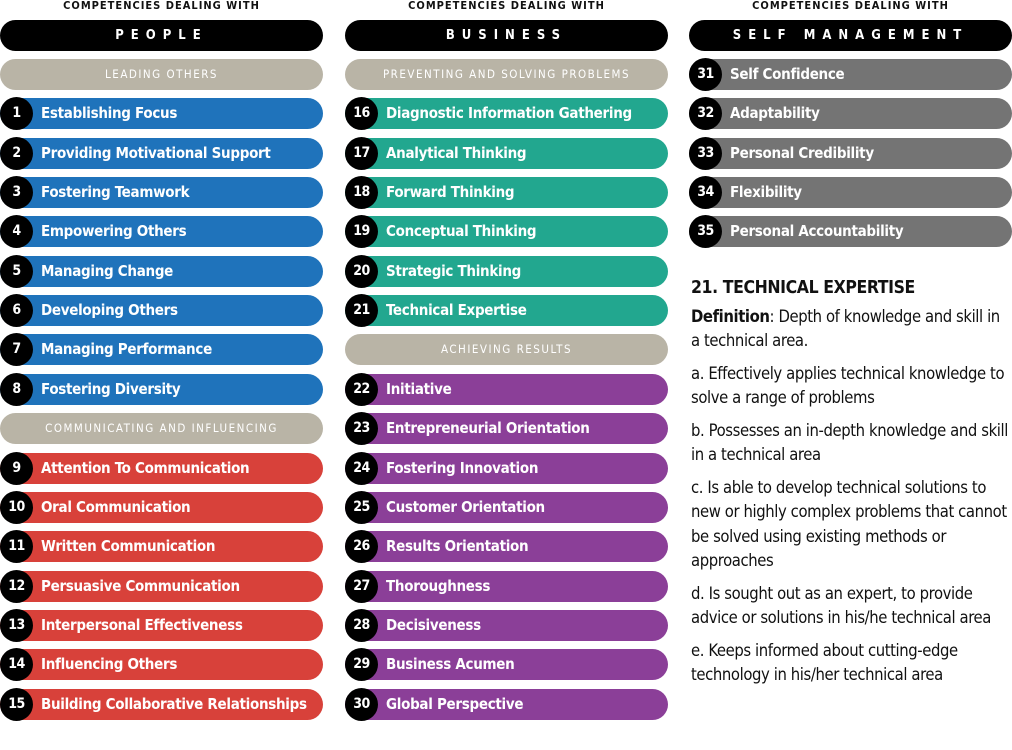 The width and height of the screenshot is (1012, 750). I want to click on competency-number: 27, so click(361, 586).